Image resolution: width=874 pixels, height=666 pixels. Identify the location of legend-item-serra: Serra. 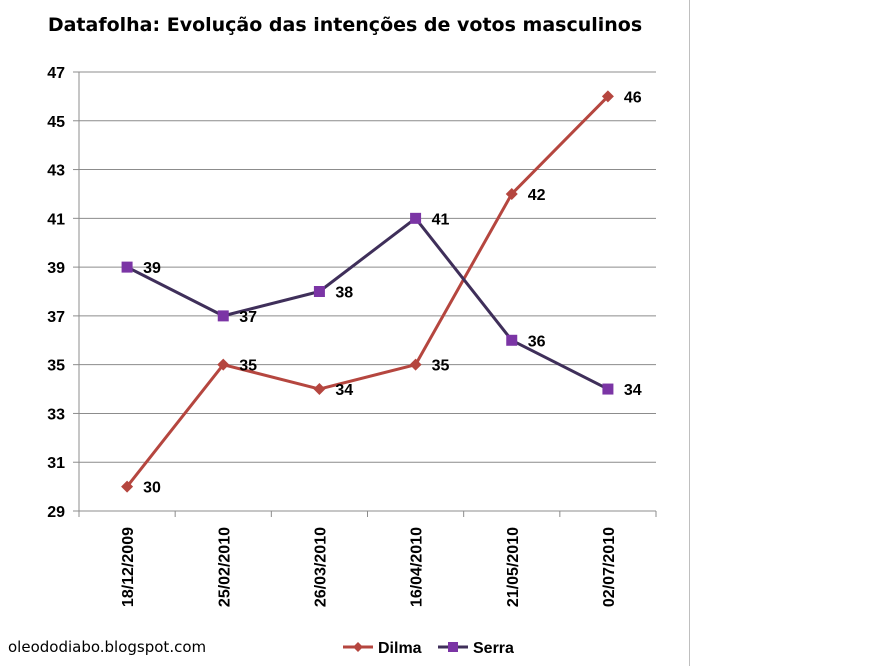
(476, 648).